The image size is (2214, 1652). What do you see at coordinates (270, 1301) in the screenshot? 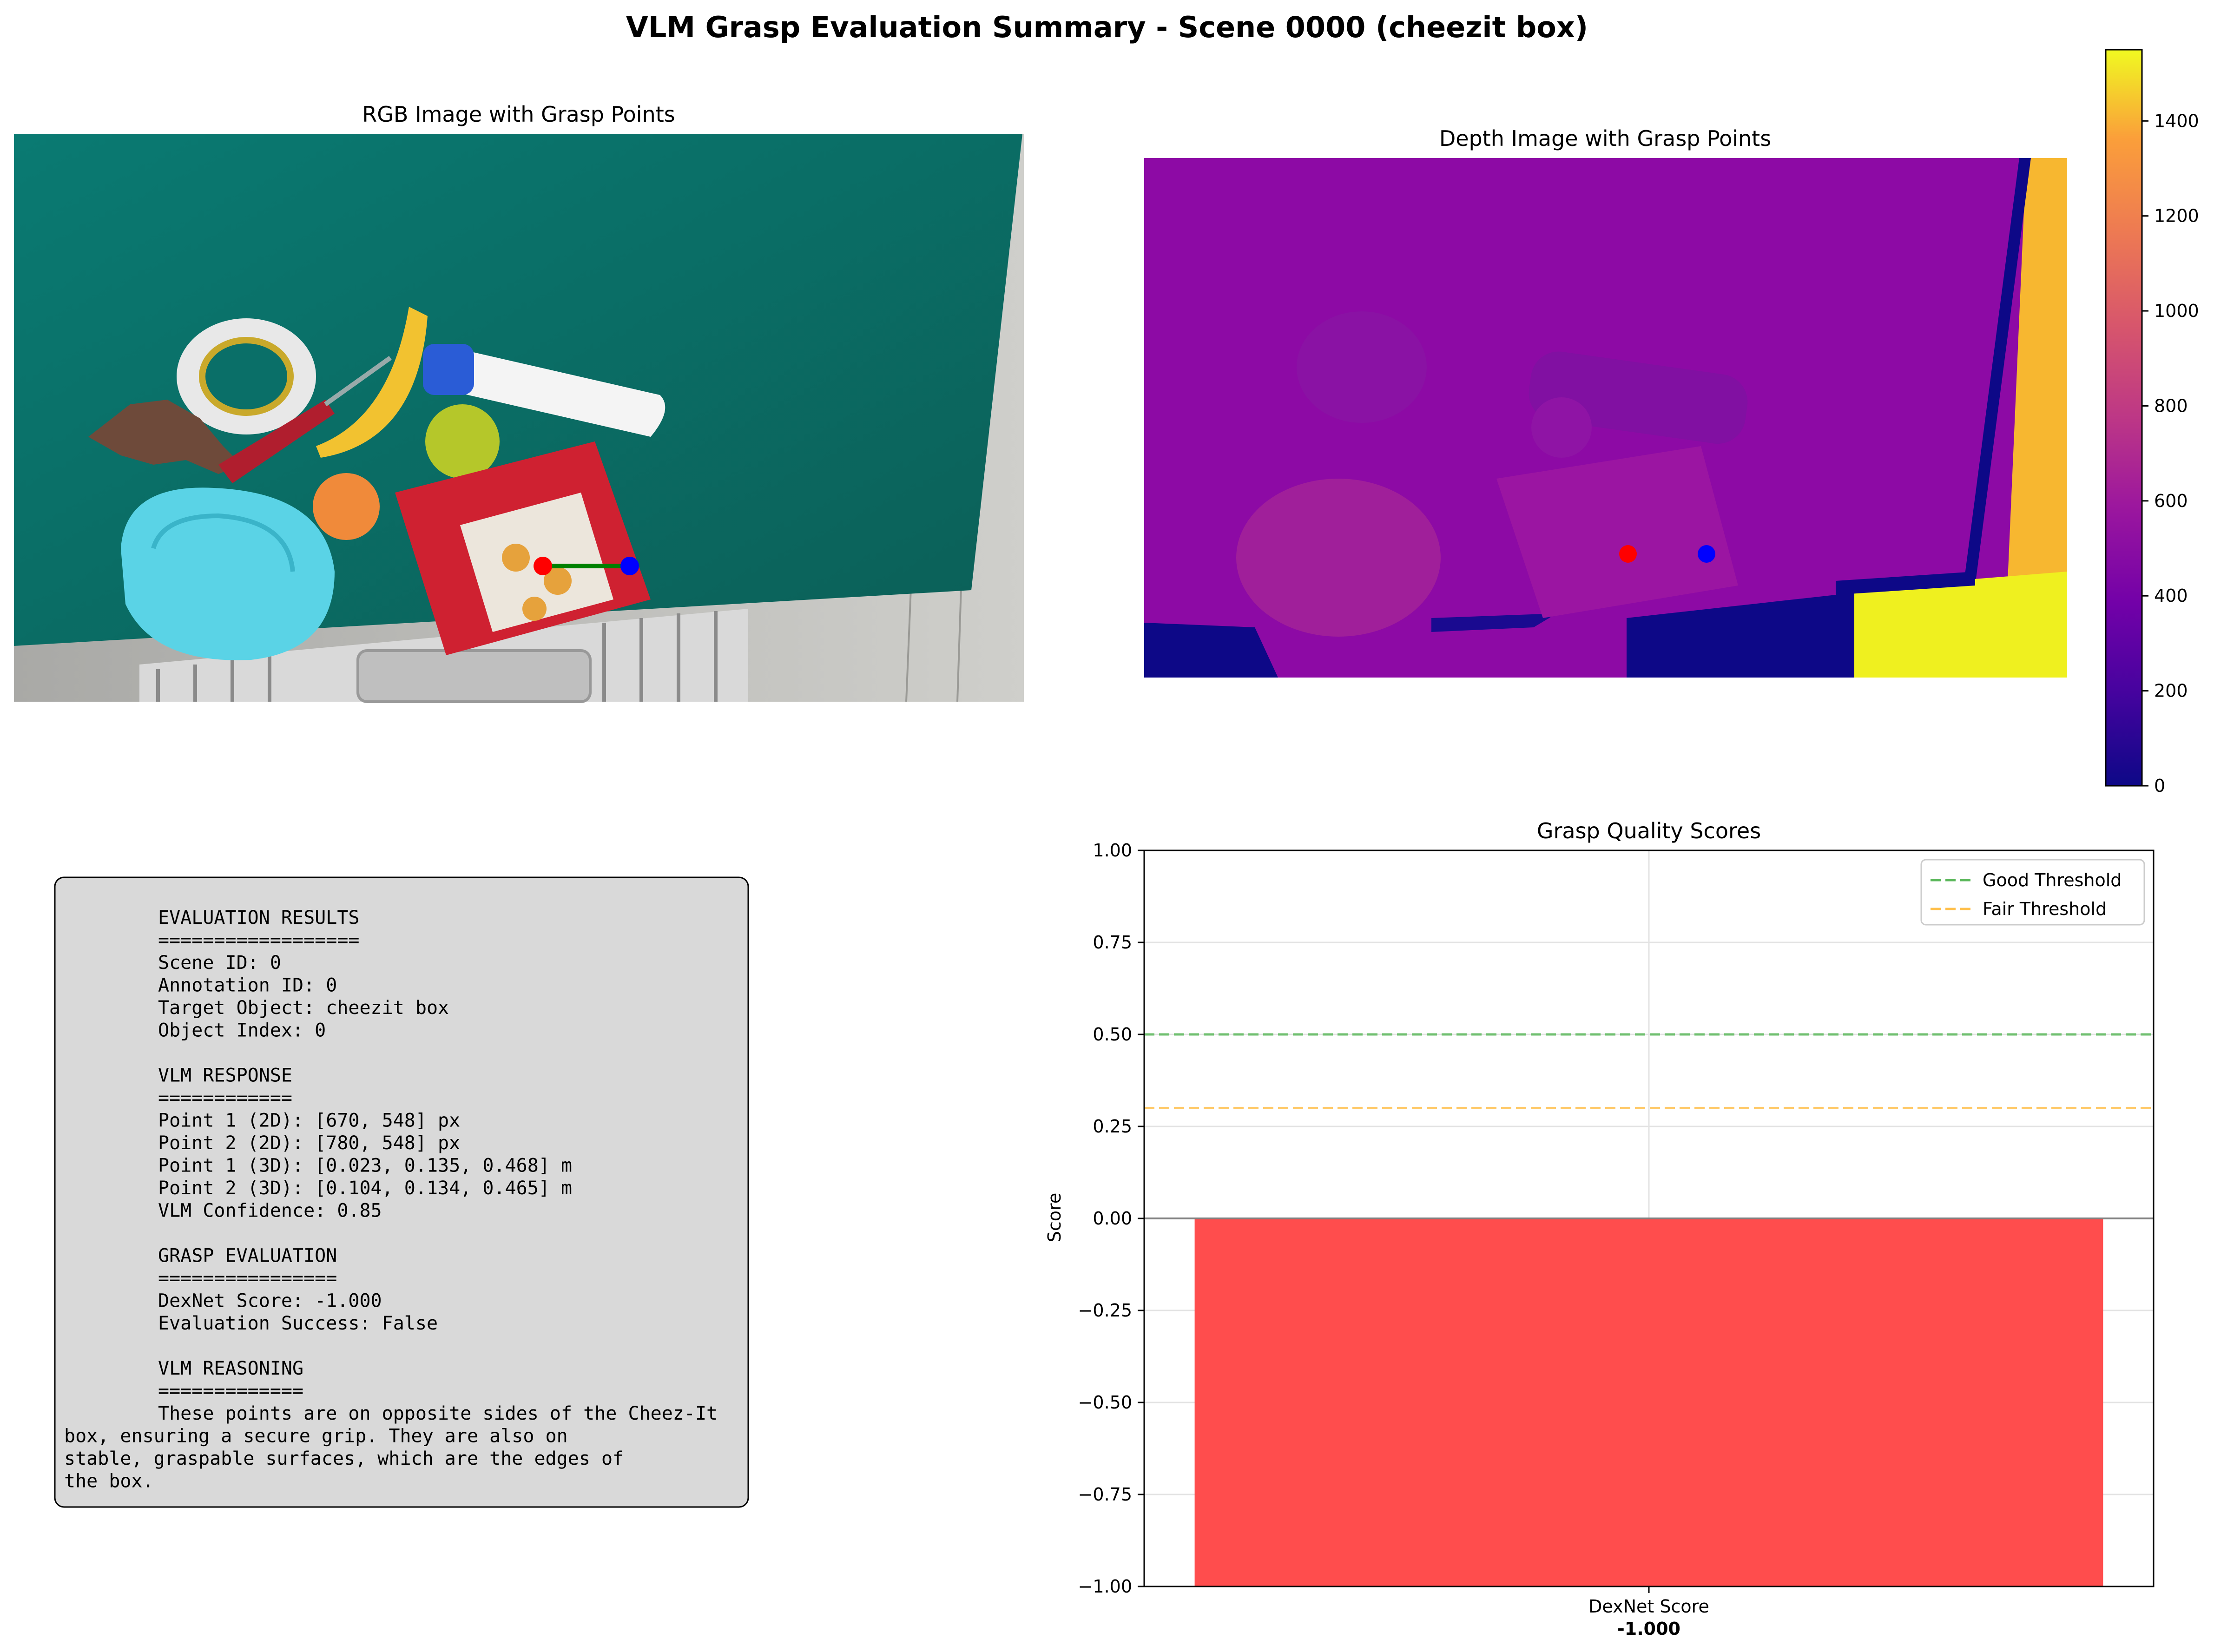
I see `results-line: DexNet Score: -1.000` at bounding box center [270, 1301].